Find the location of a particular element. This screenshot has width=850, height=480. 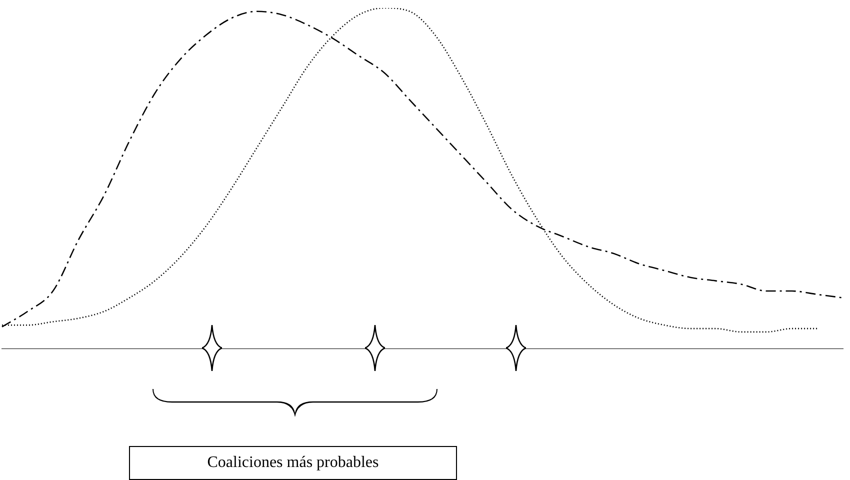

text: Coaliciones más probables is located at coordinates (293, 463).